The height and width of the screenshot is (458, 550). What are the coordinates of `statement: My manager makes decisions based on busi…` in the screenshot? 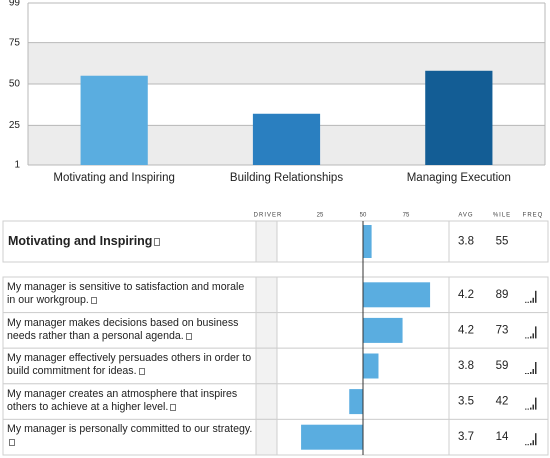 It's located at (123, 329).